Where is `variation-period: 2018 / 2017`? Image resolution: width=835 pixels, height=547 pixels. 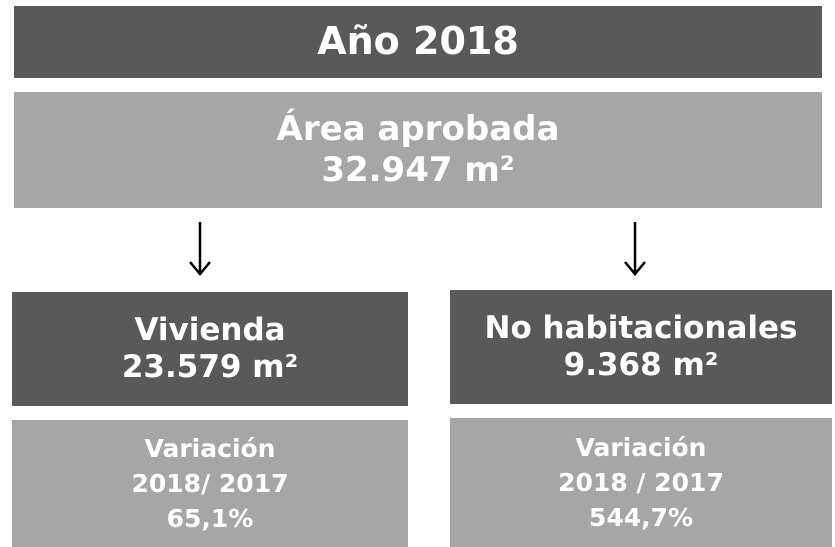 variation-period: 2018 / 2017 is located at coordinates (641, 482).